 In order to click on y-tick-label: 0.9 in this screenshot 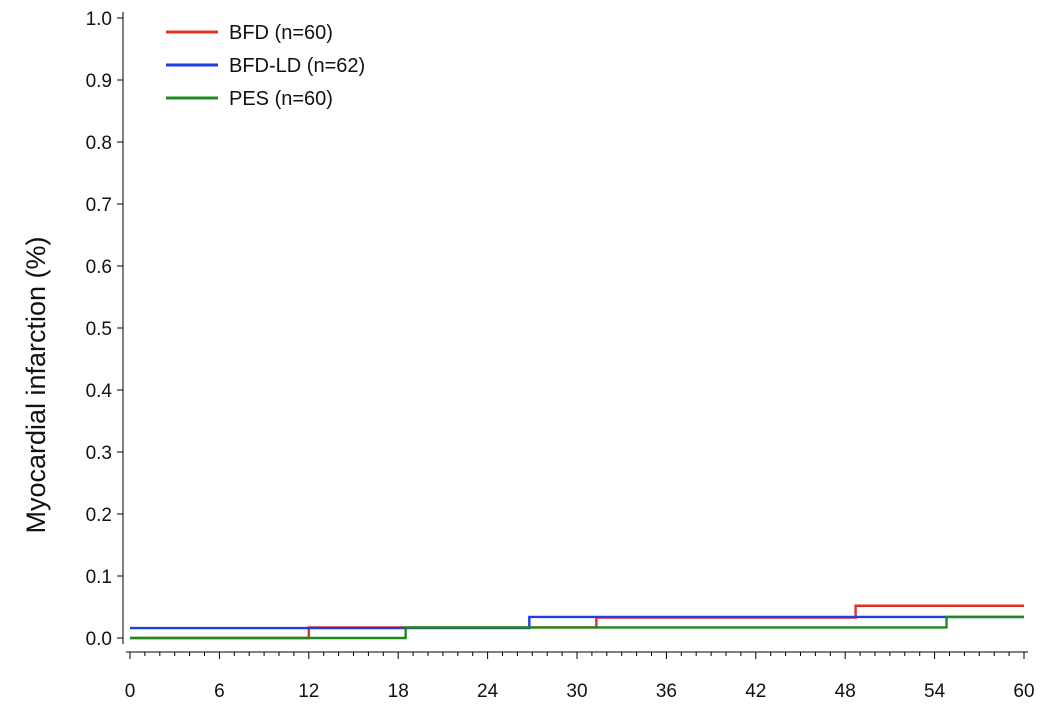, I will do `click(99, 81)`.